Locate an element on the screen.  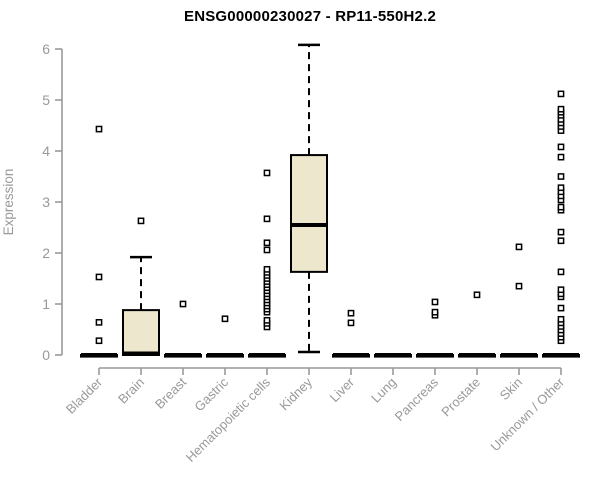
chart-title: ENSG00000230027 - RP11-550H2.2 is located at coordinates (309, 16).